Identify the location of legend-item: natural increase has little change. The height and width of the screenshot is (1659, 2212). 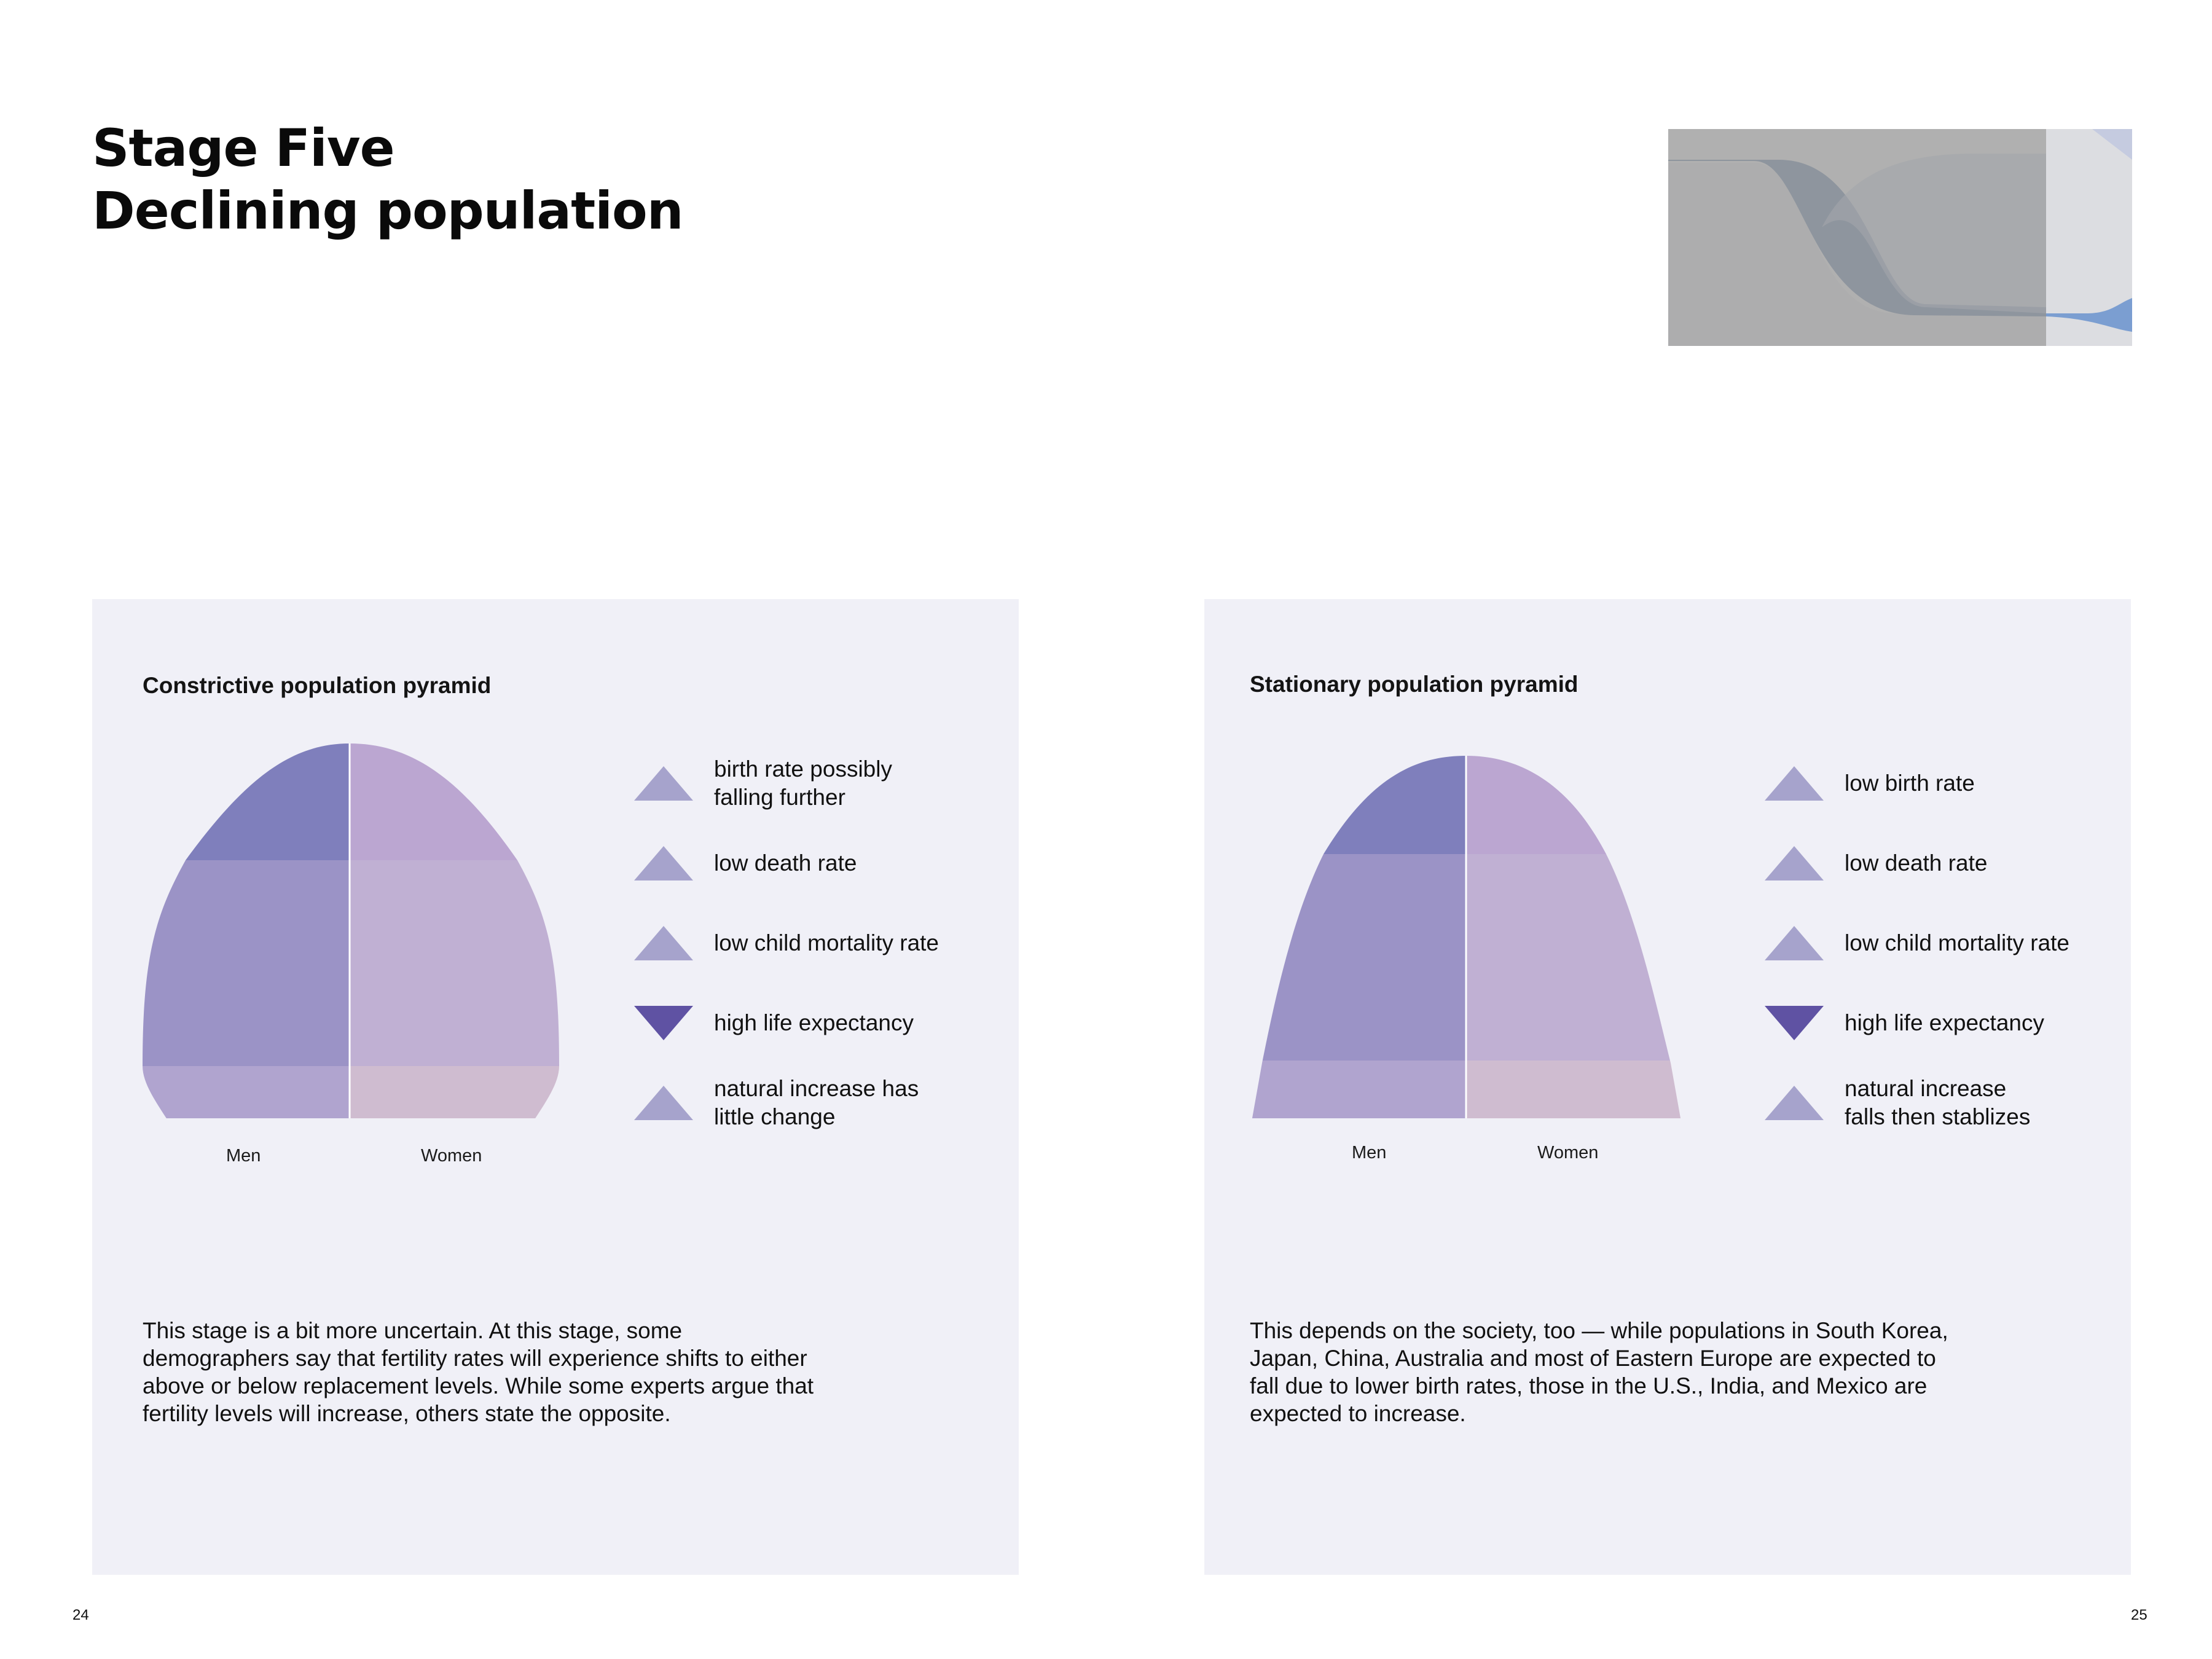
(829, 1103).